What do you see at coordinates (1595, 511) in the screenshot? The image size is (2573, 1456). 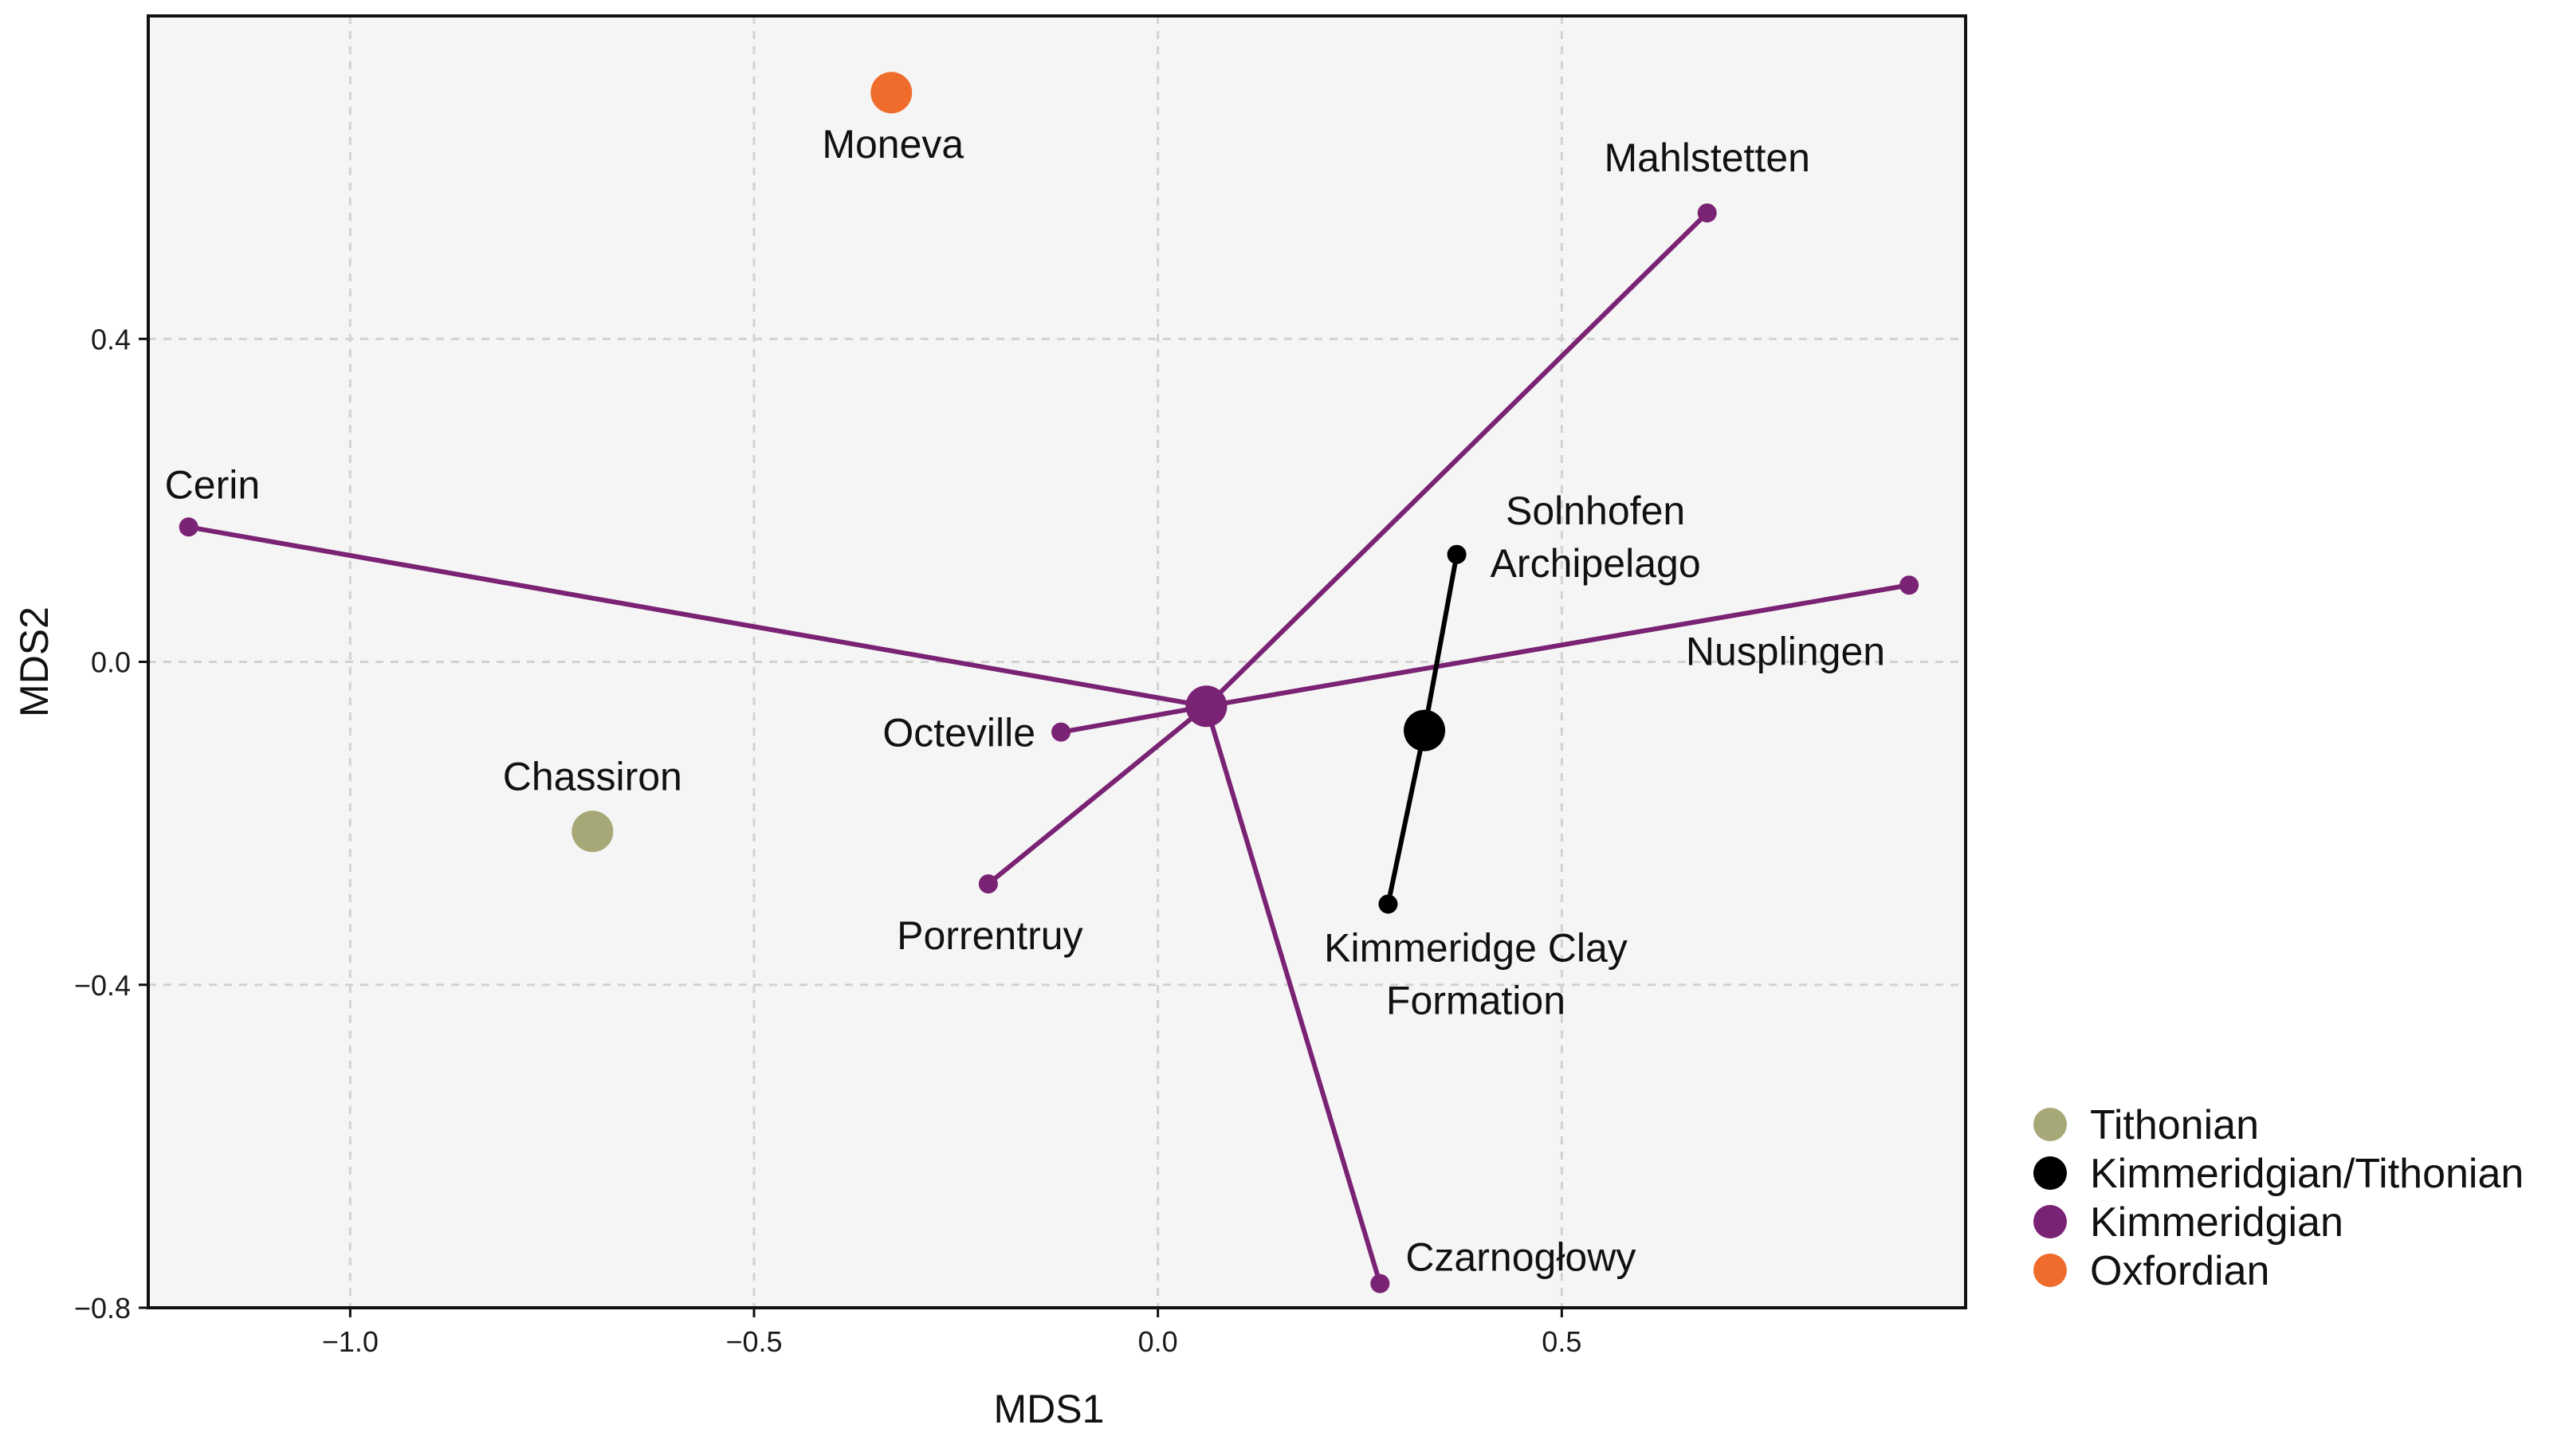 I see `site-label-line: Solnhofen` at bounding box center [1595, 511].